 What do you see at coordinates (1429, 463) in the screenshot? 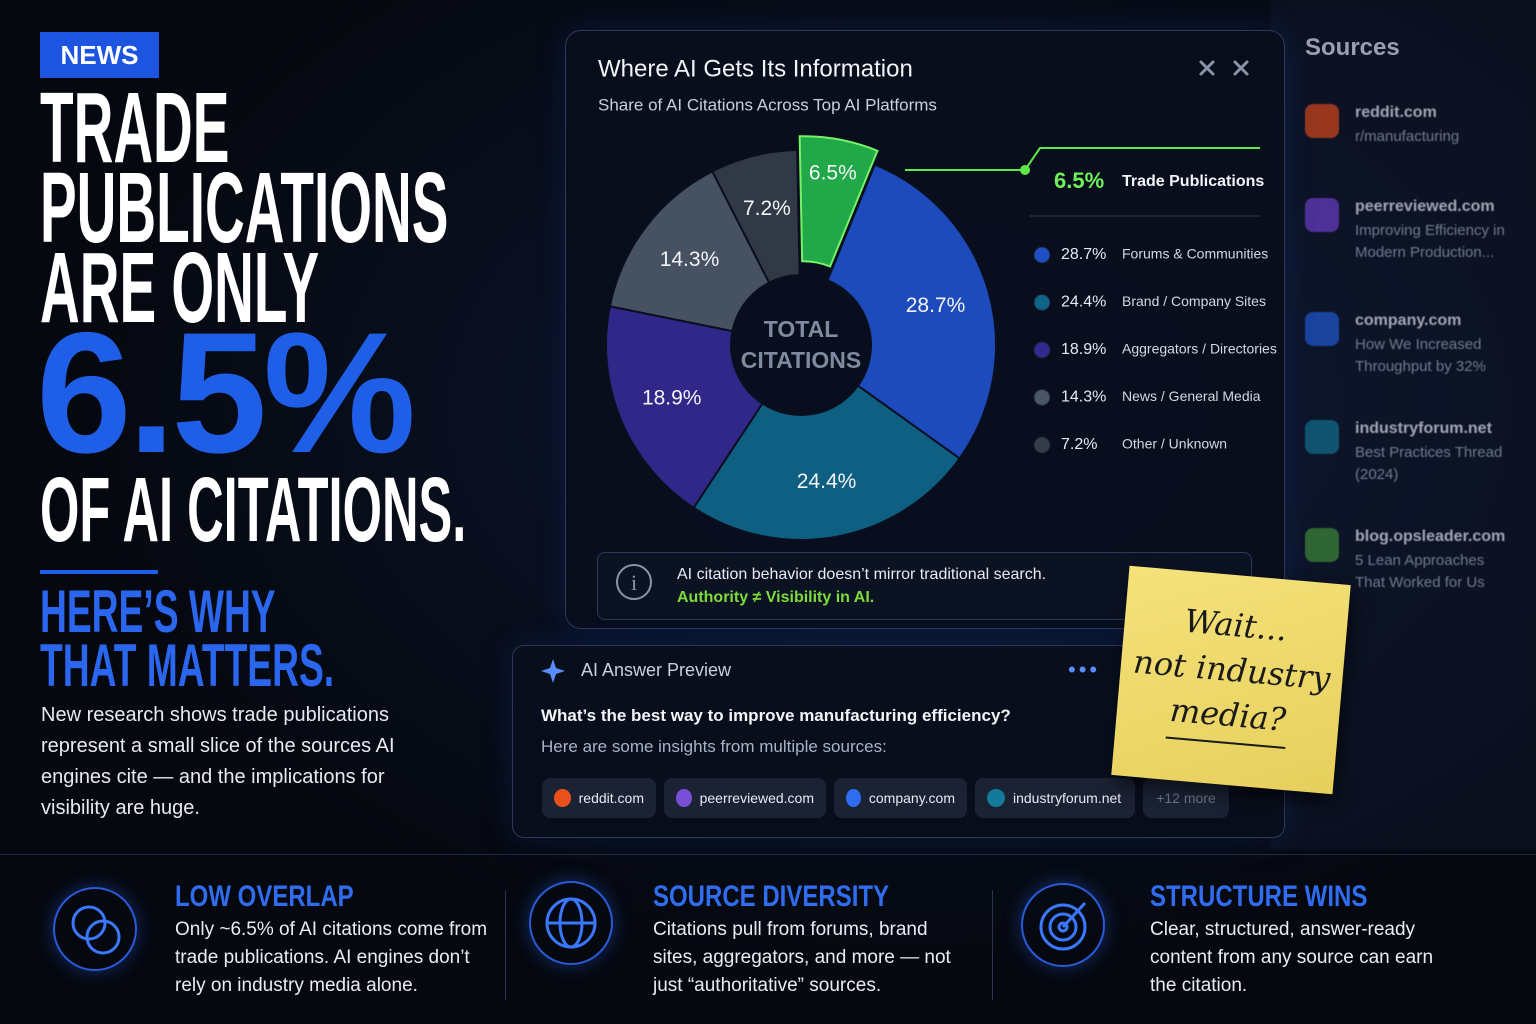
I see `source-title: Best Practices Thread (2024)` at bounding box center [1429, 463].